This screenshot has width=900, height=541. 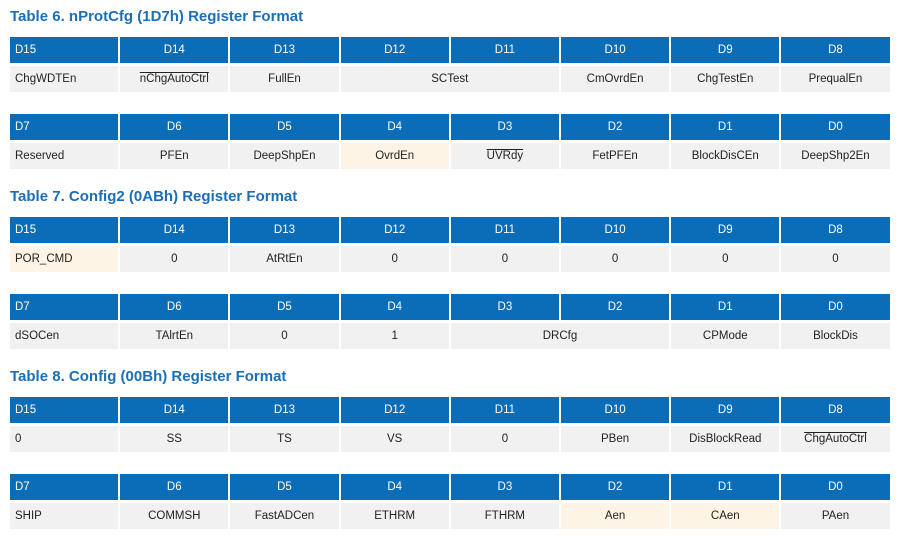 I want to click on data-cell: Reserved, so click(x=64, y=156).